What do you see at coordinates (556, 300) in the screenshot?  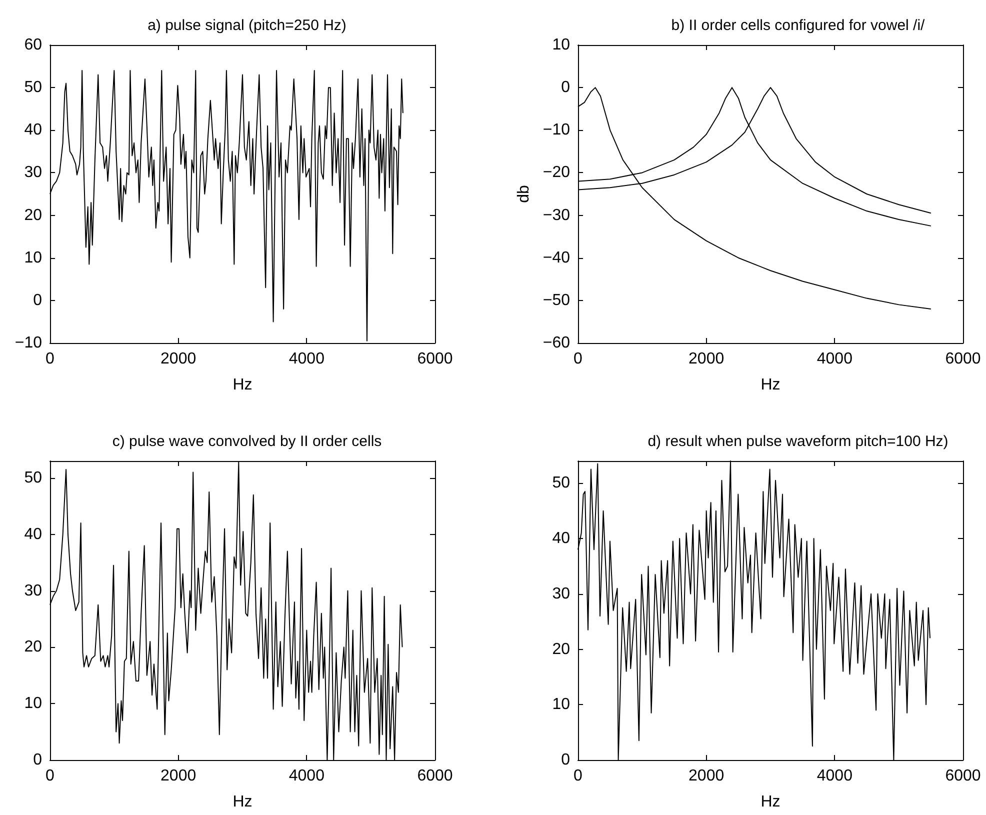 I see `y-tick-label: −50` at bounding box center [556, 300].